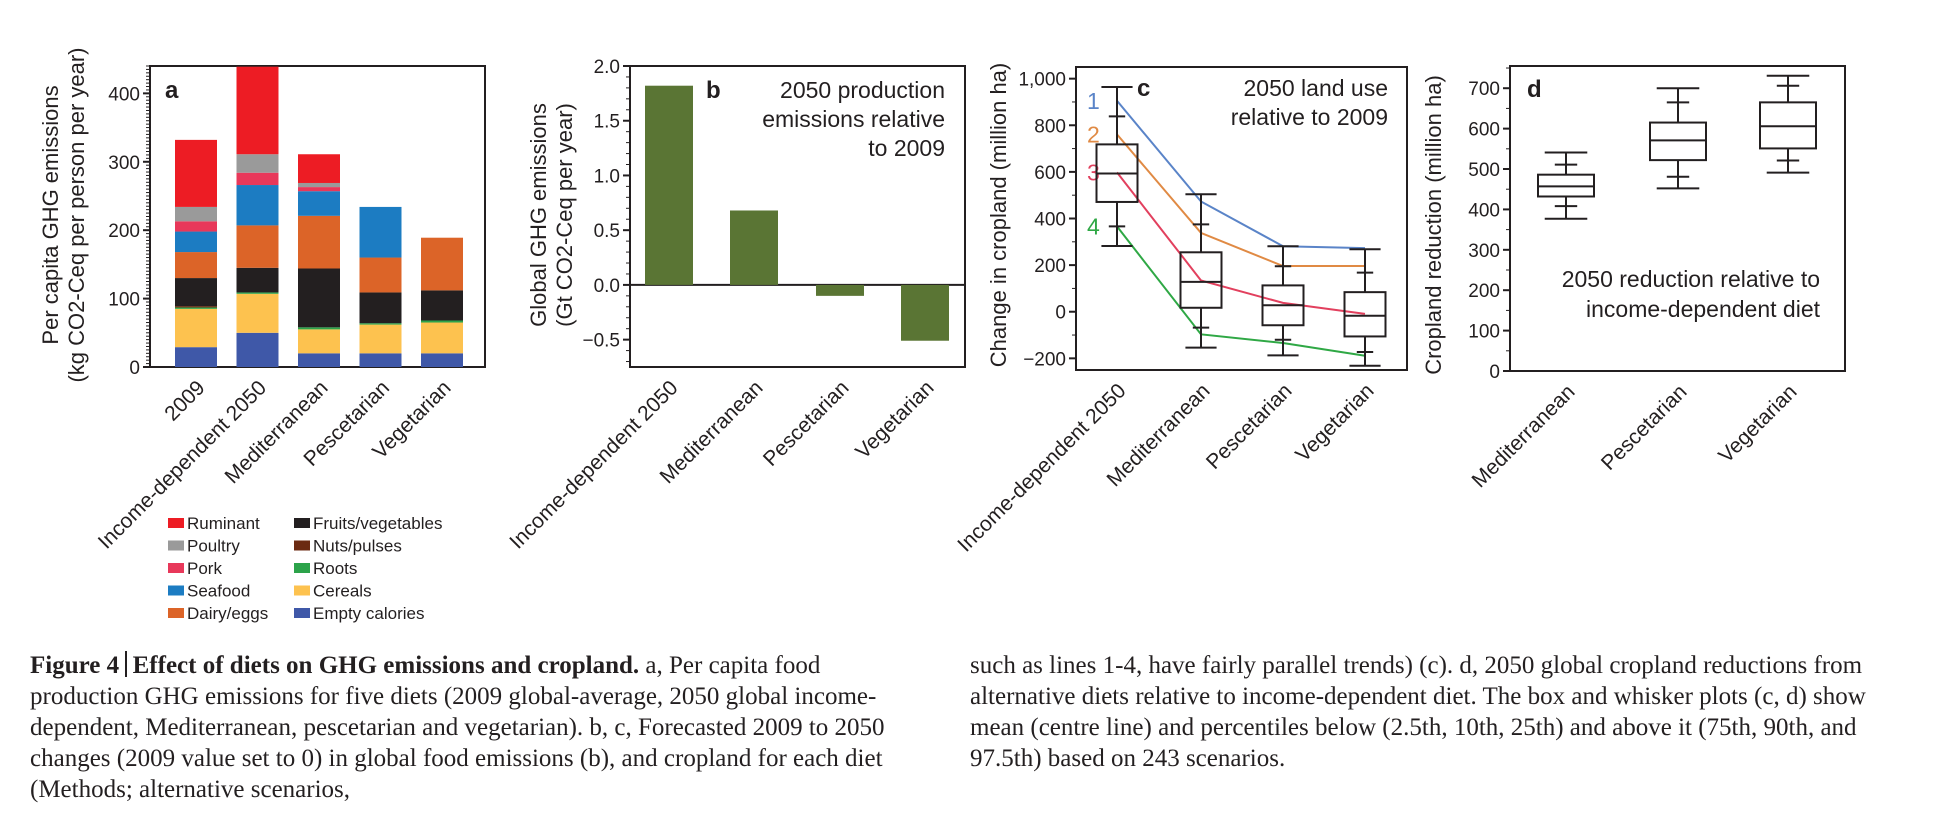  What do you see at coordinates (1050, 220) in the screenshot?
I see `panel-c-y-tick-label: 400` at bounding box center [1050, 220].